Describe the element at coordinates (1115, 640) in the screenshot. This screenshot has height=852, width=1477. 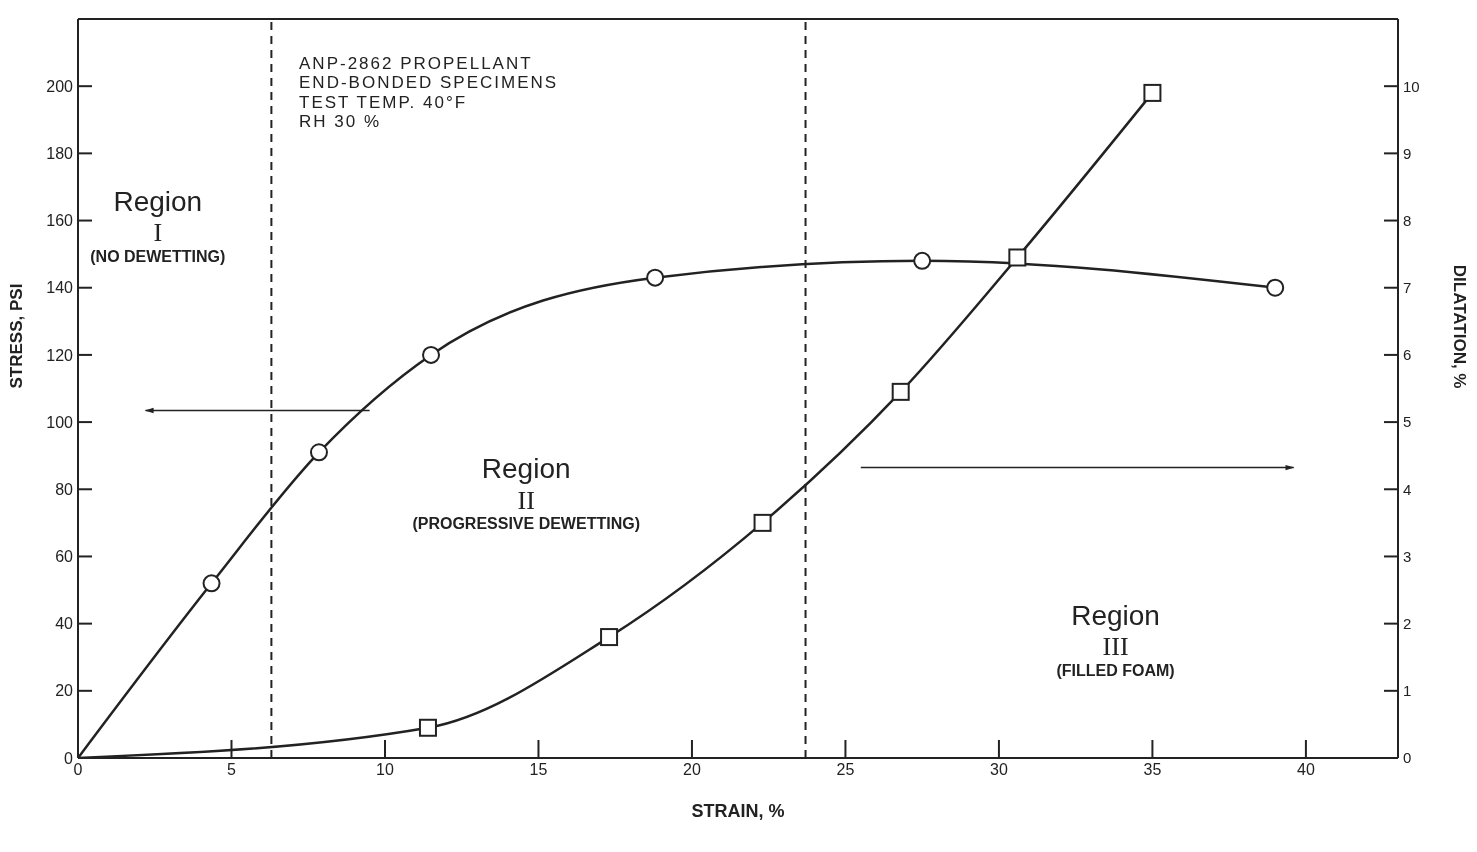
I see `annotation: Region III (FILLED FOAM)` at that location.